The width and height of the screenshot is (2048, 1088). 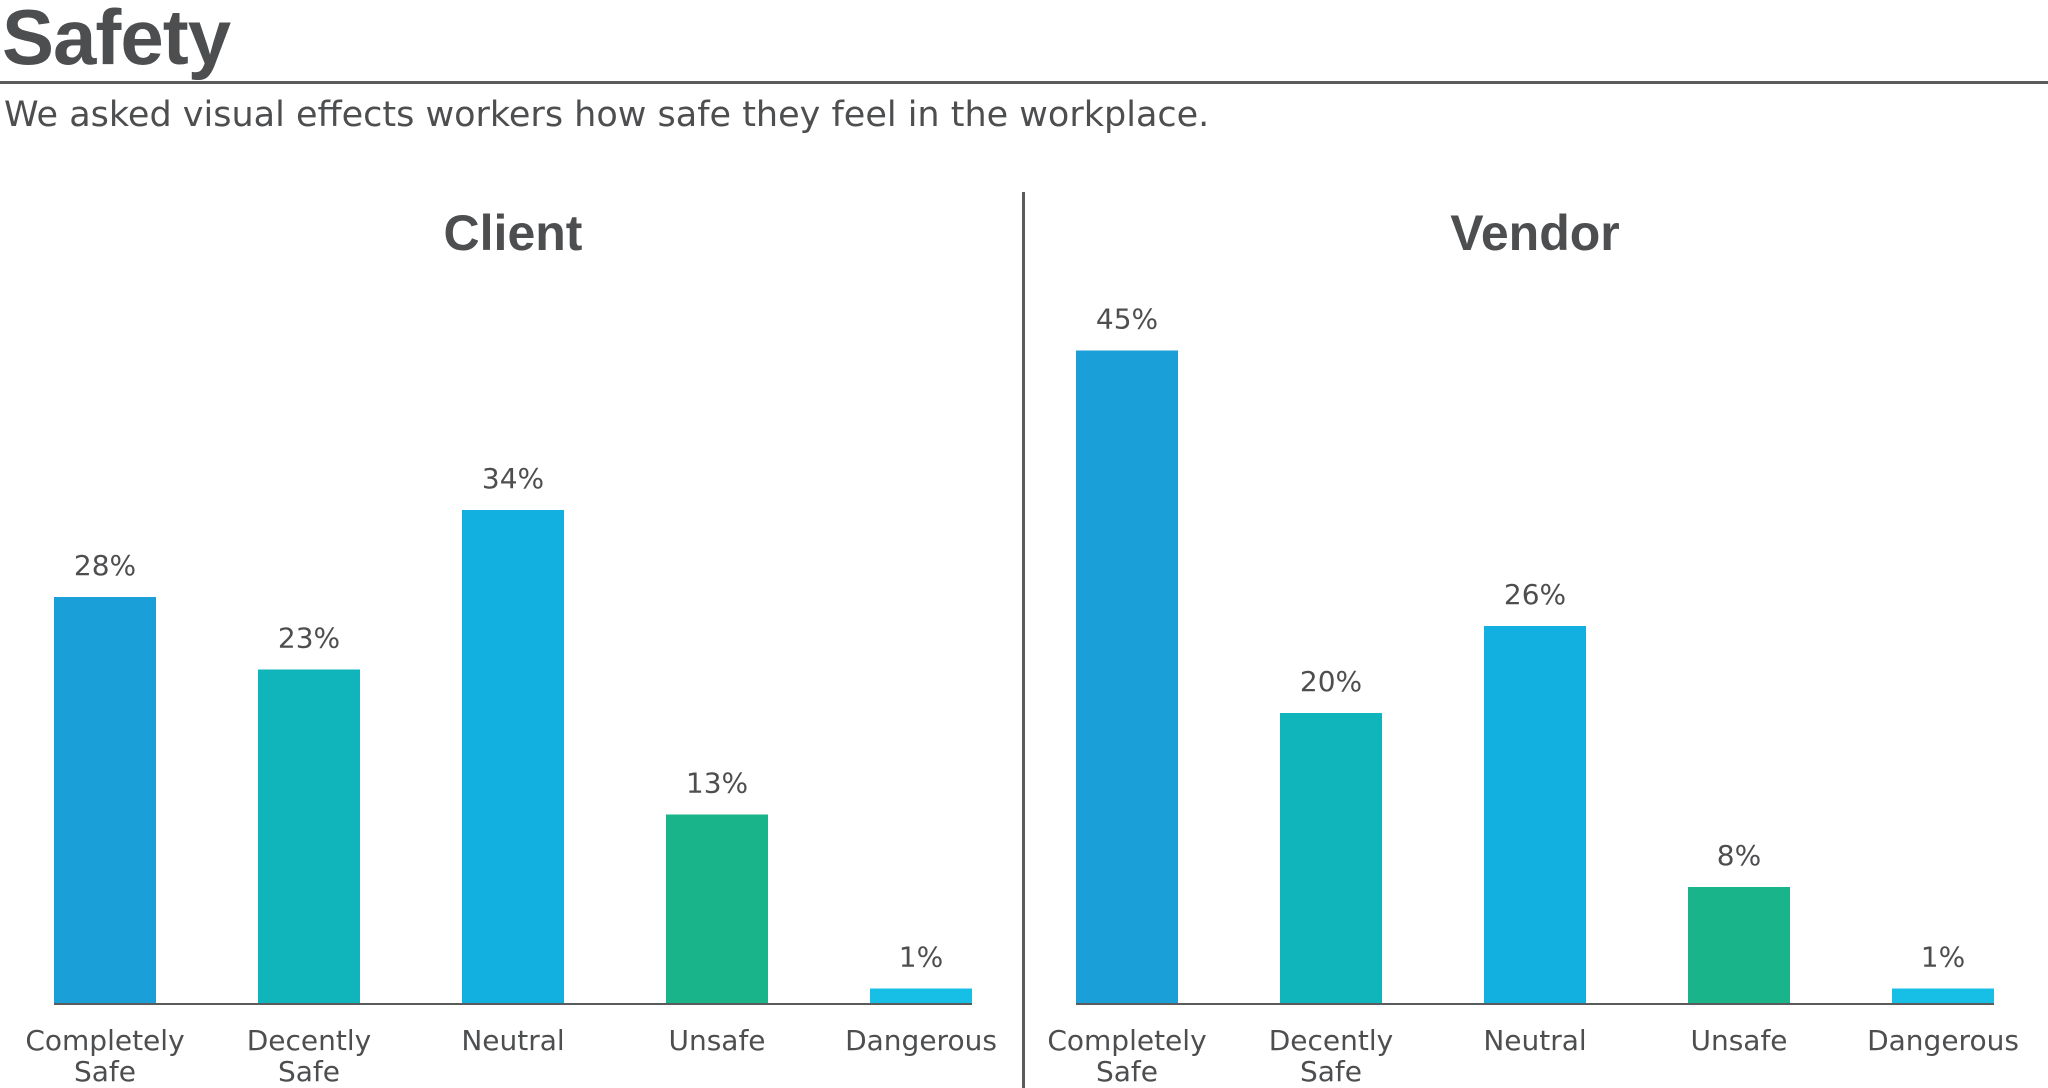 What do you see at coordinates (1331, 681) in the screenshot?
I see `vendor-value-label-1: 20%` at bounding box center [1331, 681].